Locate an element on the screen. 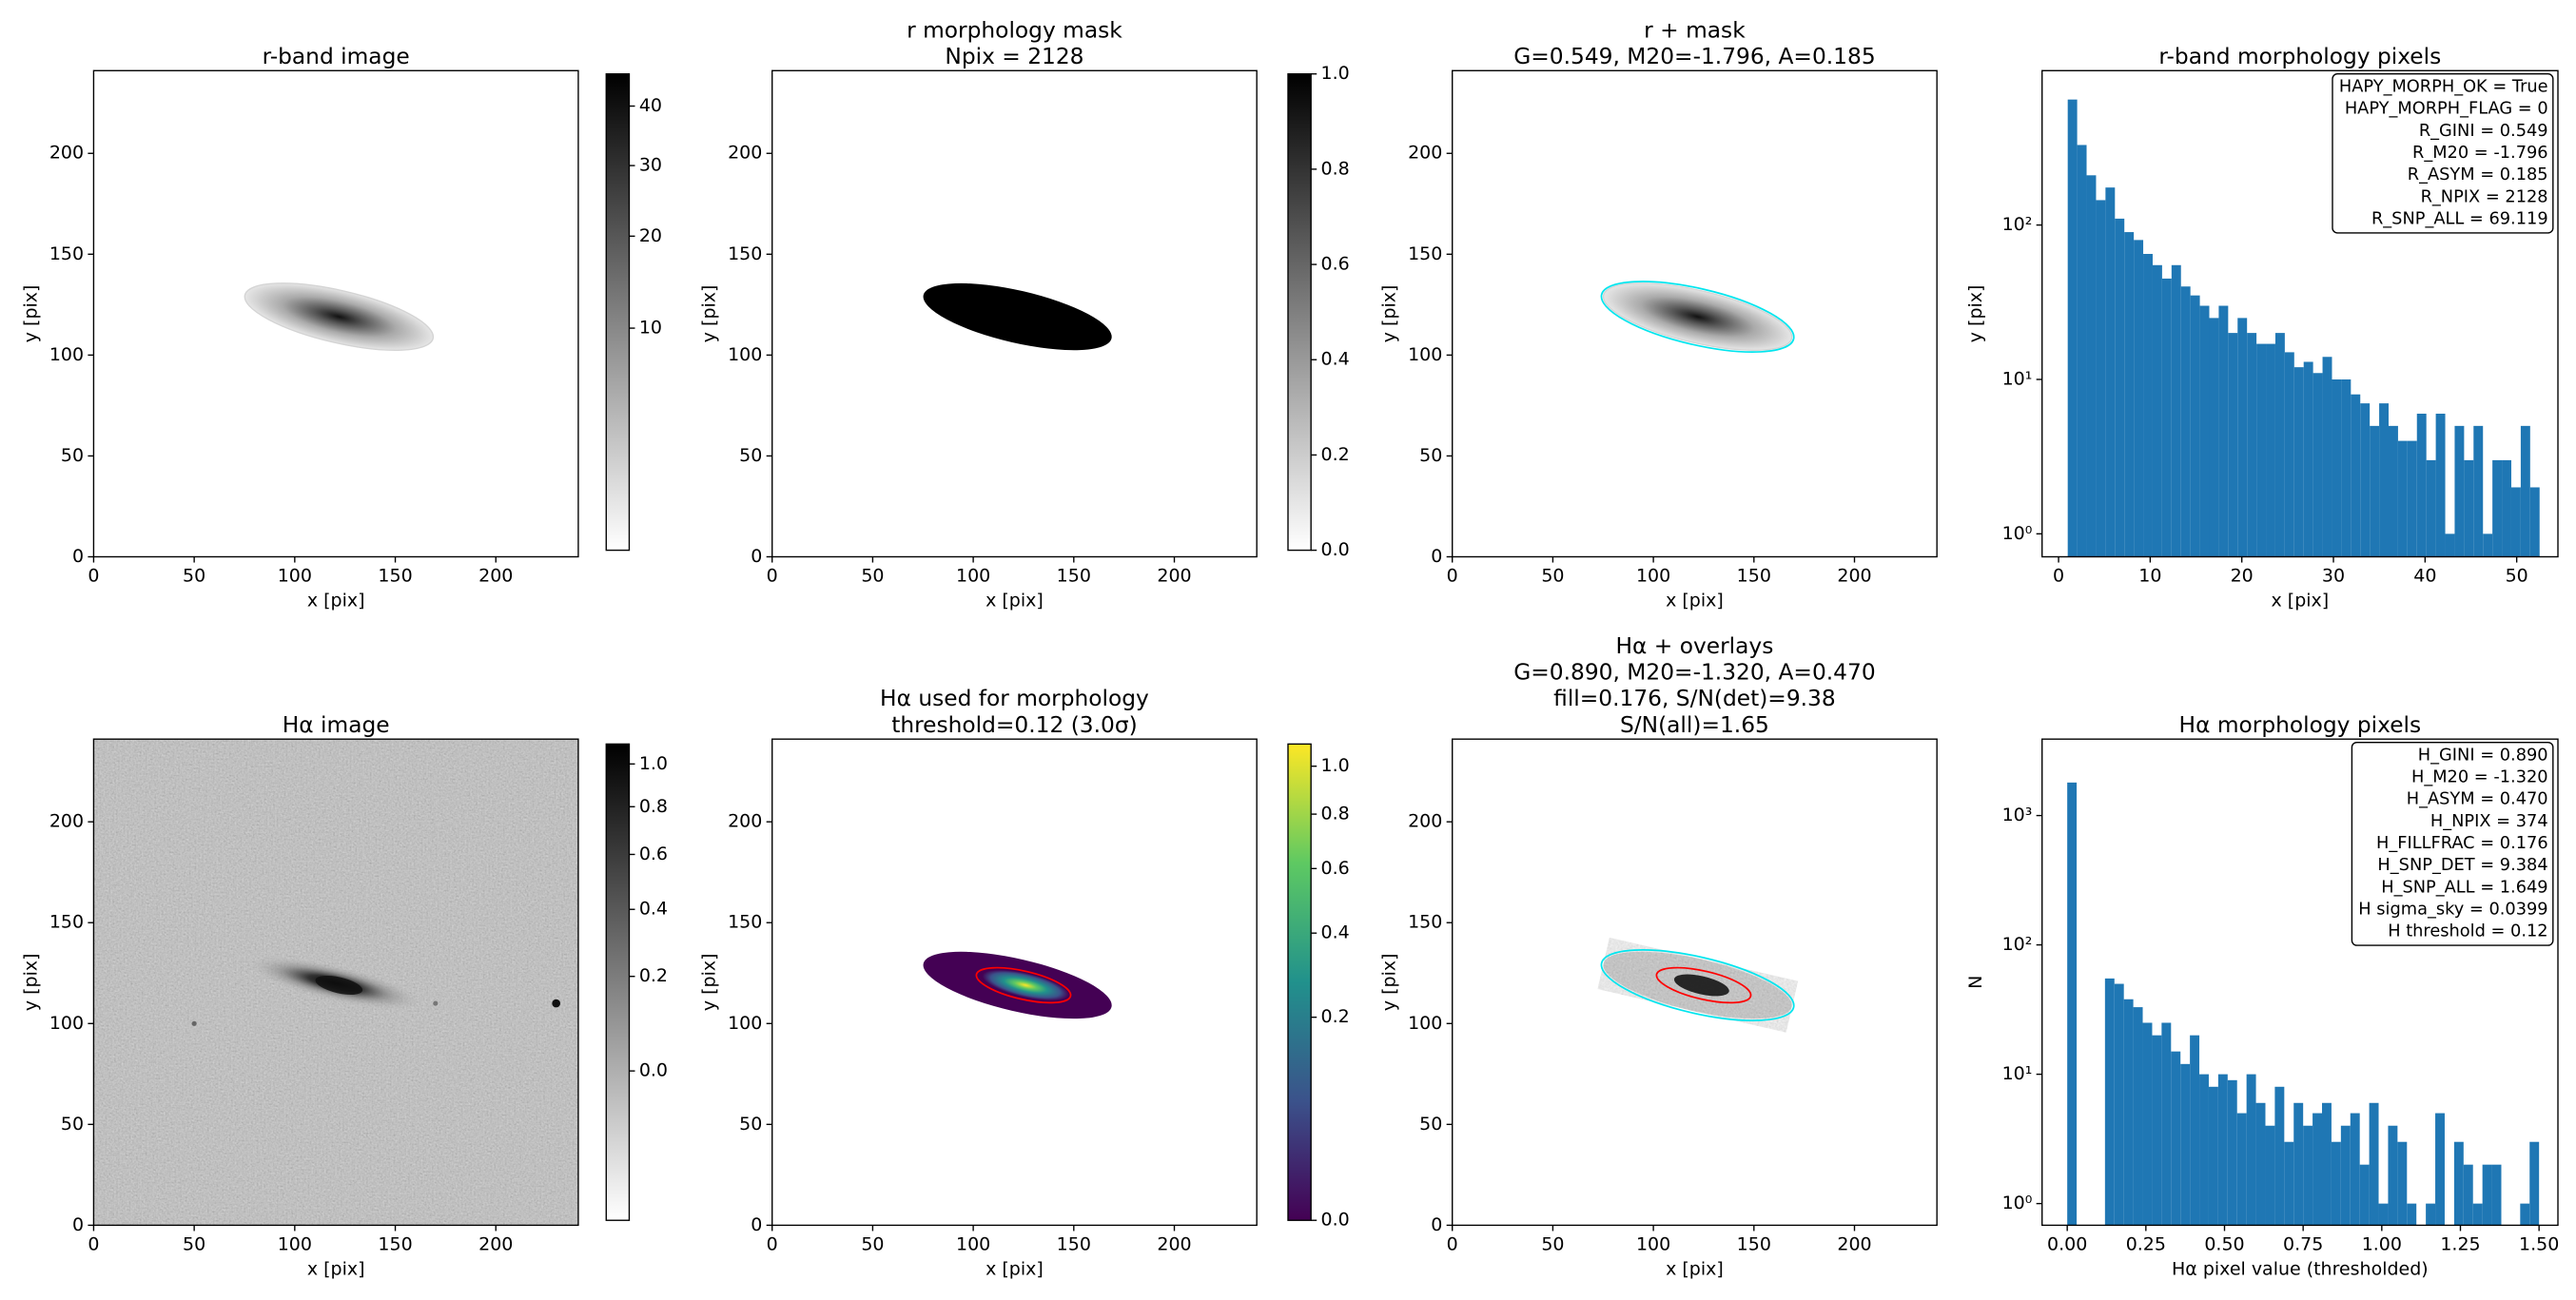 The width and height of the screenshot is (2576, 1300). x-tick-label: 10 is located at coordinates (2149, 576).